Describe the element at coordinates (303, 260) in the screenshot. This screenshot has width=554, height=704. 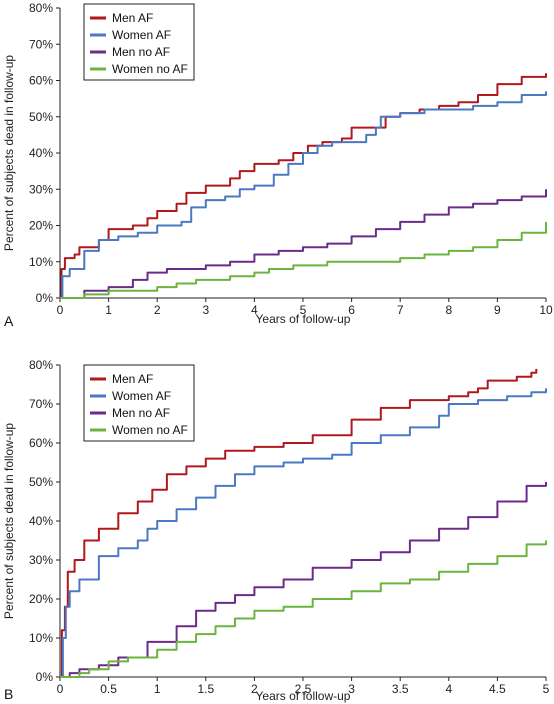
I see `series-line-women-no-af` at that location.